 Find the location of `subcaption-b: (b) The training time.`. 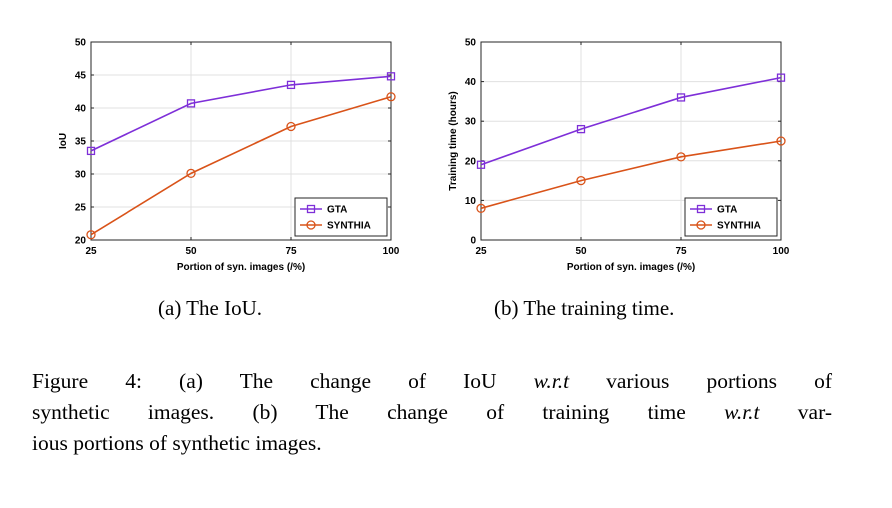

subcaption-b: (b) The training time. is located at coordinates (584, 308).